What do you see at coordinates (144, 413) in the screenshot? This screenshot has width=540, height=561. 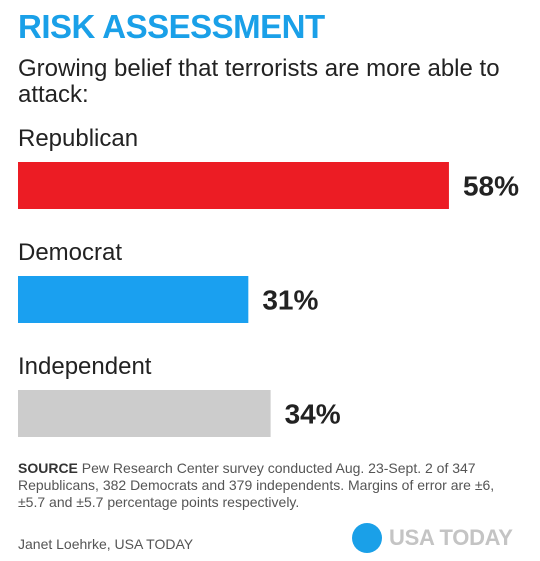 I see `bar-independent` at bounding box center [144, 413].